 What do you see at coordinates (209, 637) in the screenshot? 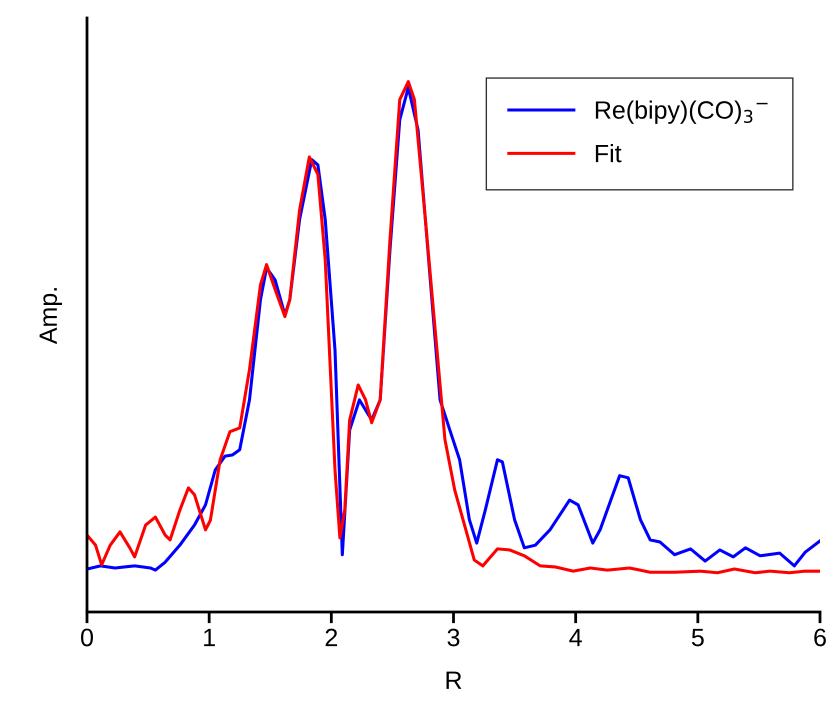
I see `x-tick-label: 1` at bounding box center [209, 637].